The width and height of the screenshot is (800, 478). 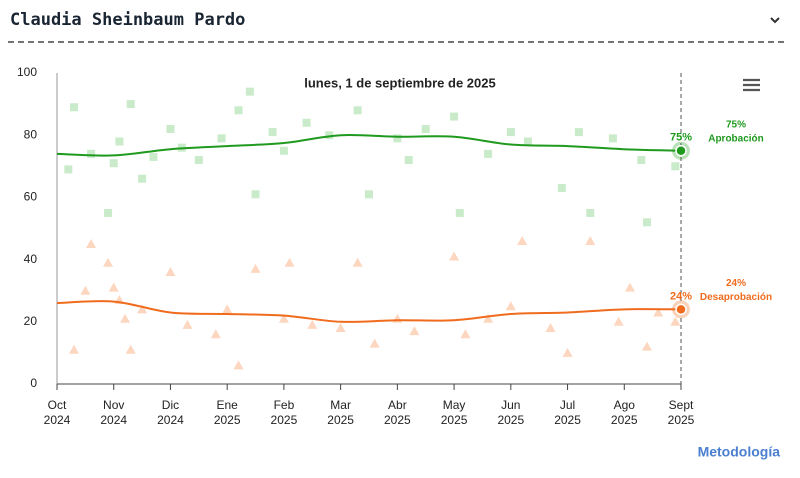 What do you see at coordinates (31, 259) in the screenshot?
I see `y-tick-label: 40` at bounding box center [31, 259].